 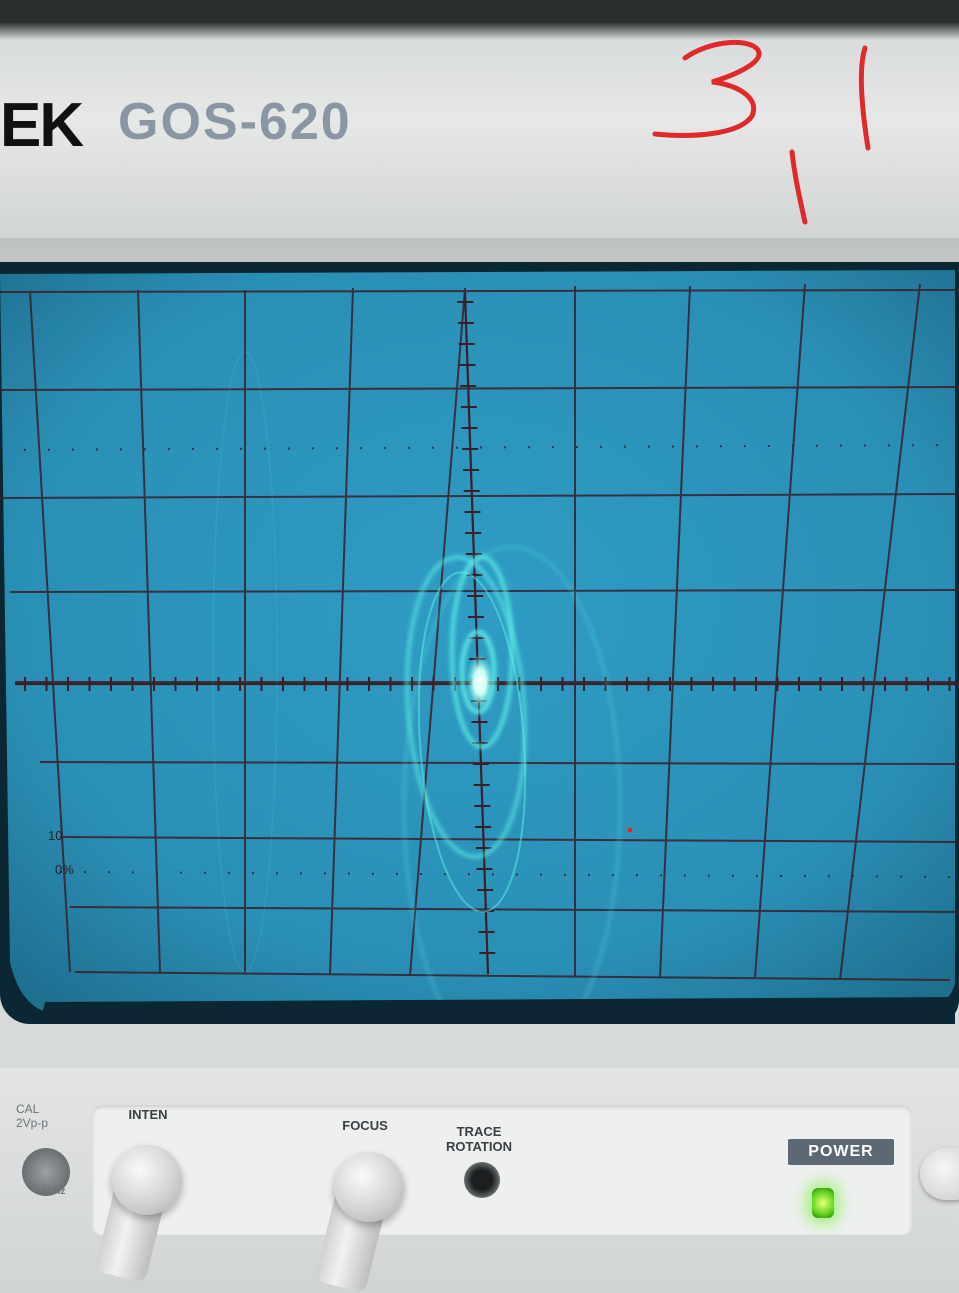 I want to click on cal-frequency: 1kHz, so click(x=54, y=1191).